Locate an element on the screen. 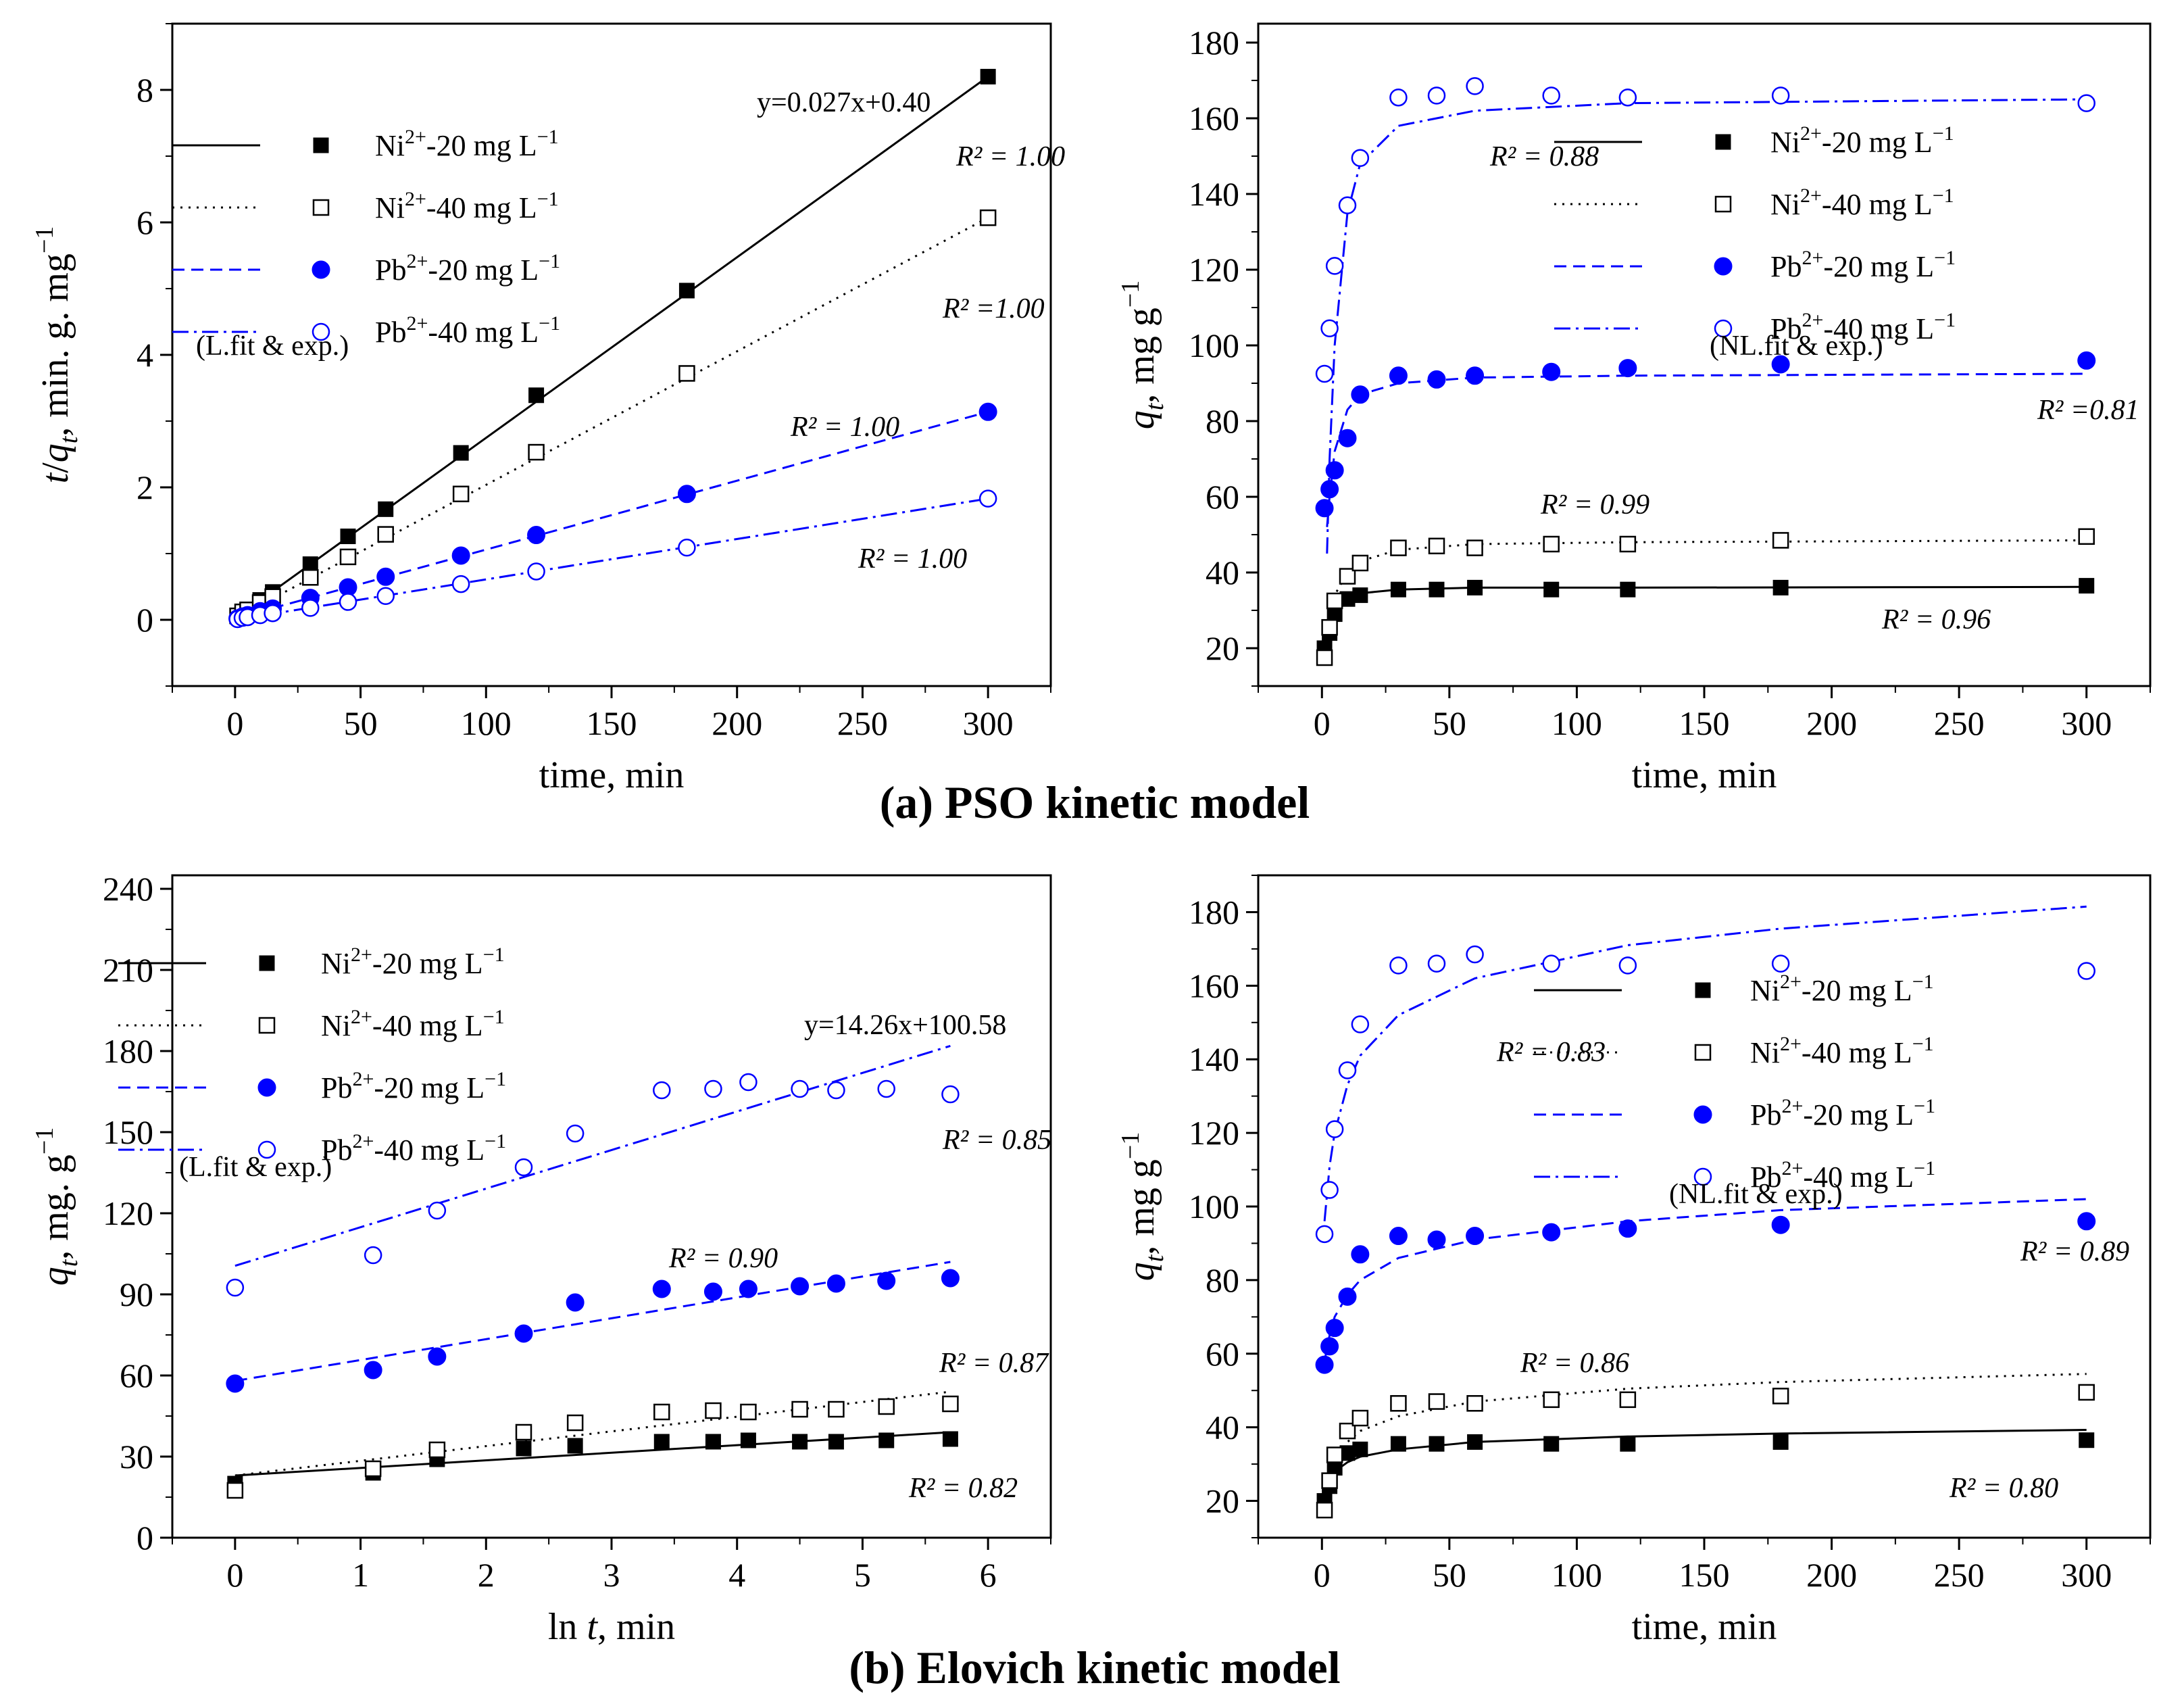 This screenshot has width=2184, height=1706. x-tick-label: 150 is located at coordinates (1704, 1575).